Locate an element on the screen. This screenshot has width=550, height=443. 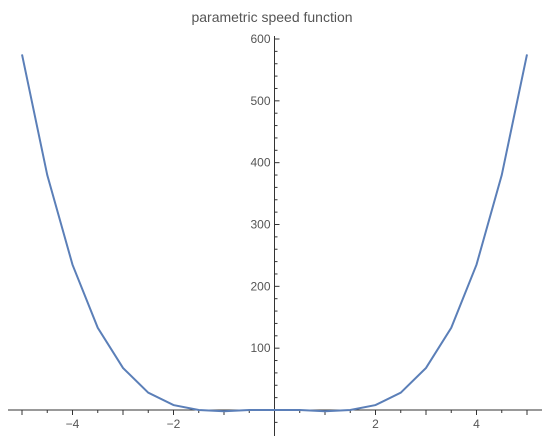
y-tick-label: 500 is located at coordinates (260, 101).